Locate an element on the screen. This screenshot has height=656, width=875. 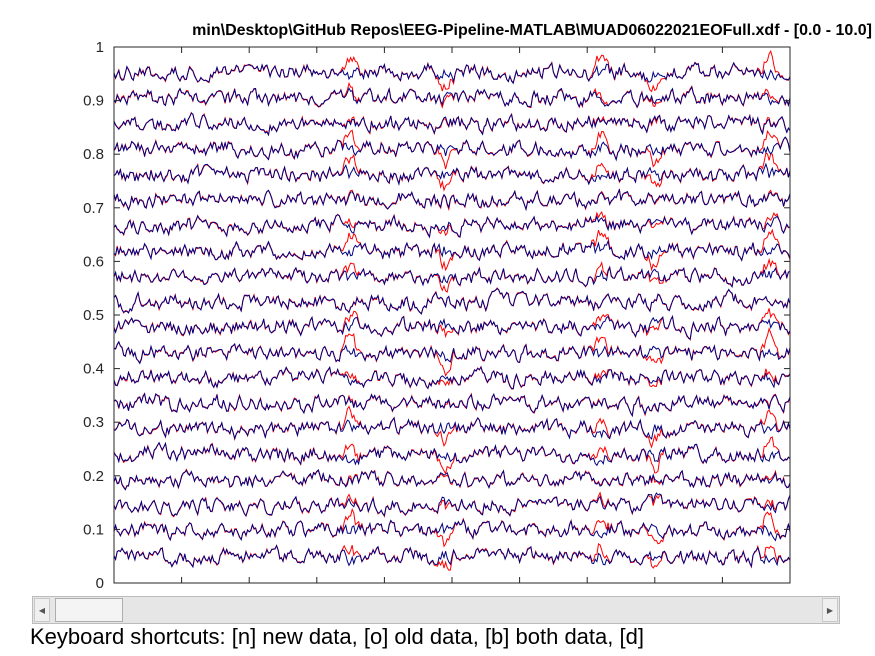
y-tick-label: 0.1 is located at coordinates (93, 529).